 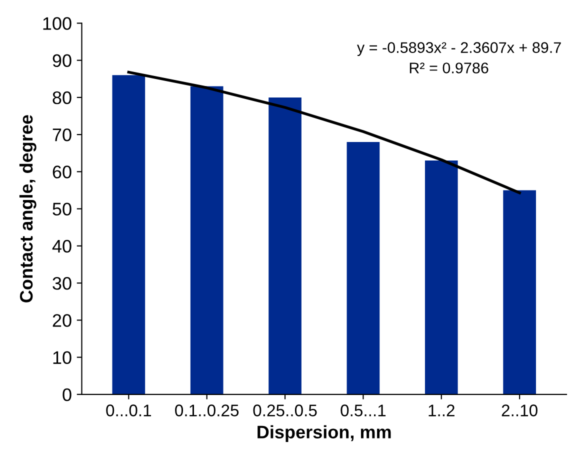 I want to click on y-tick-label: 100, so click(x=57, y=23).